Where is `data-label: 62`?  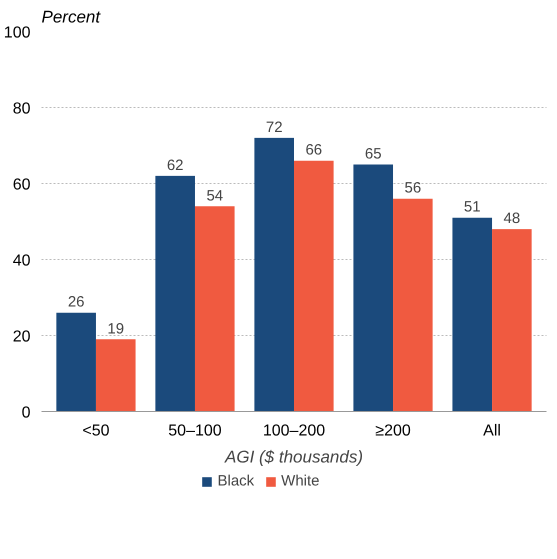 data-label: 62 is located at coordinates (175, 165).